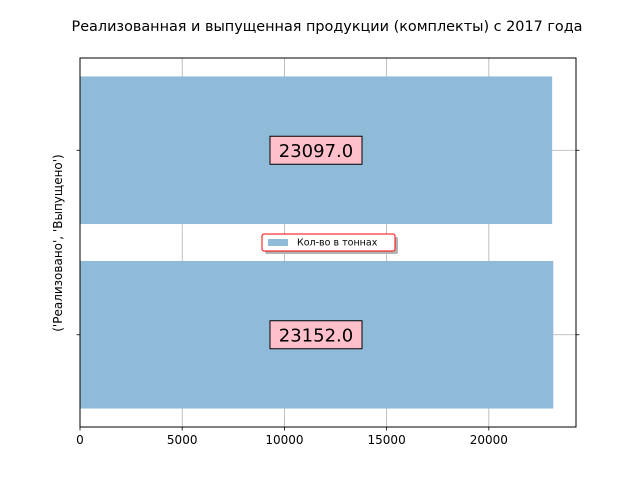 The width and height of the screenshot is (640, 484). Describe the element at coordinates (278, 242) in the screenshot. I see `legend-swatch` at that location.